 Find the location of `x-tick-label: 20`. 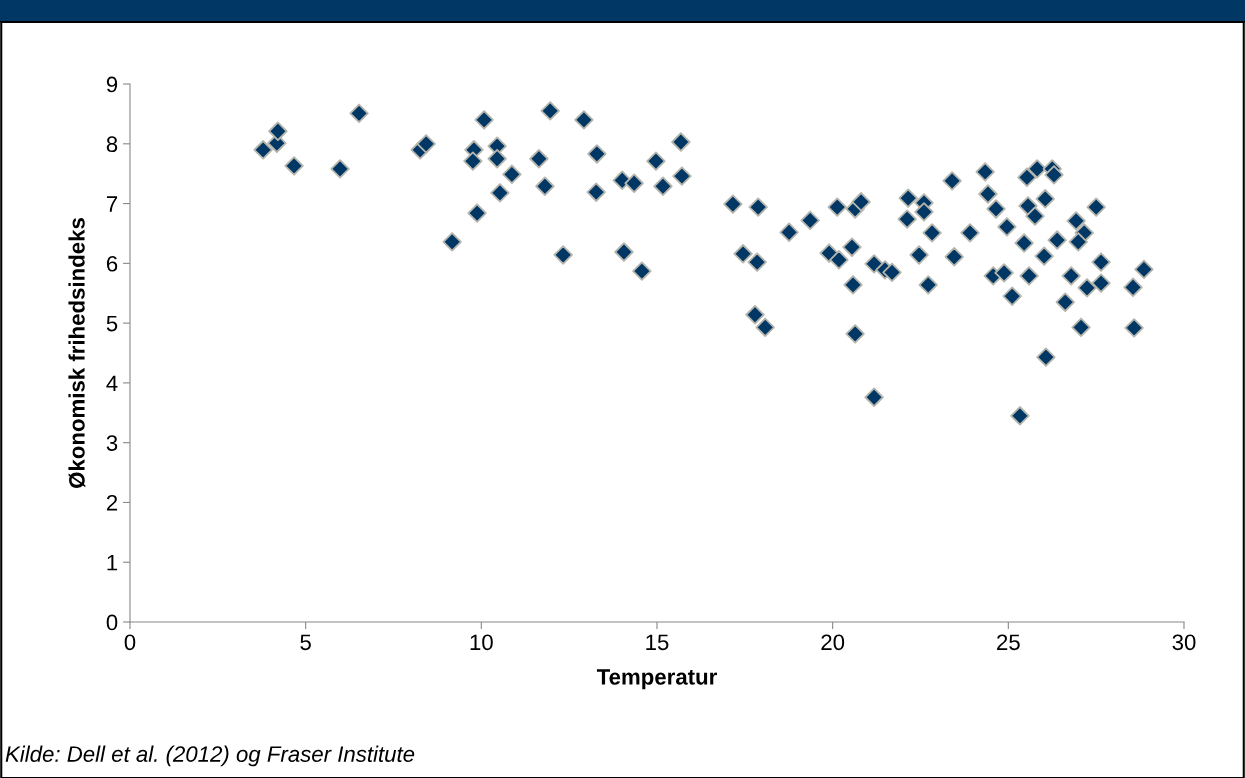

x-tick-label: 20 is located at coordinates (833, 642).